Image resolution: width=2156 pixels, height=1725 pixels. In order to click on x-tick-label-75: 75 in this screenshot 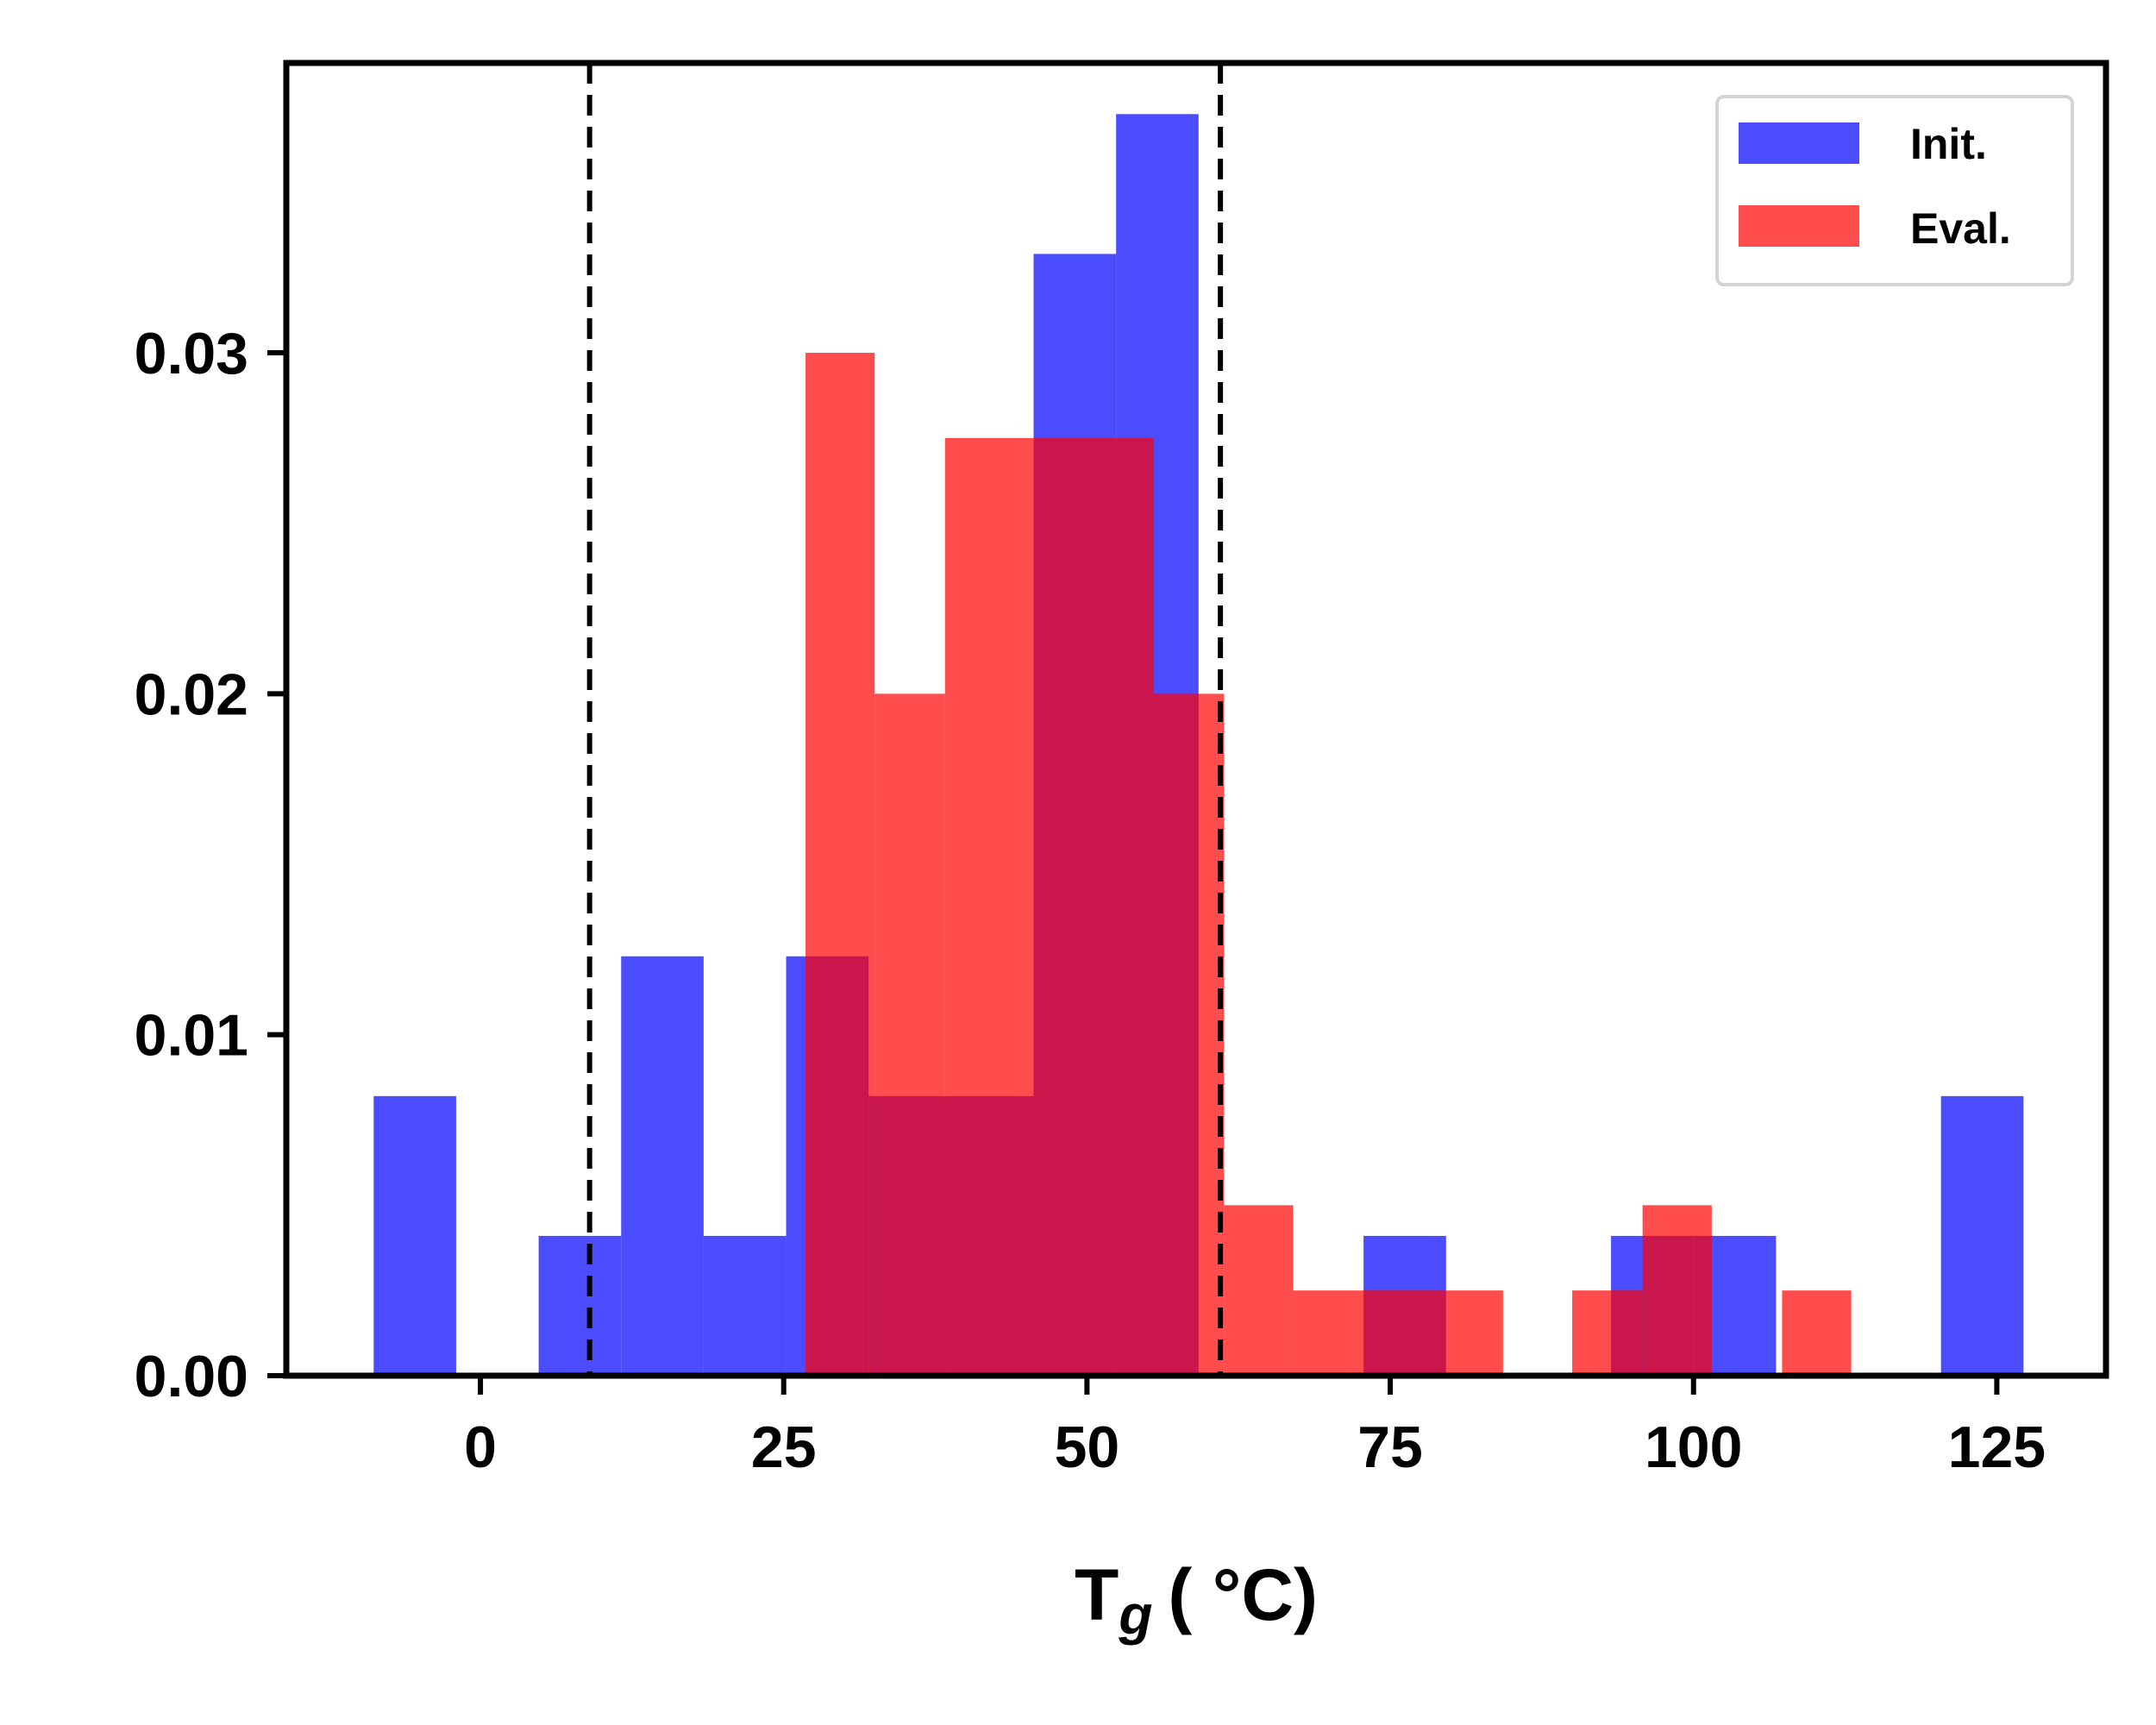, I will do `click(1390, 1447)`.